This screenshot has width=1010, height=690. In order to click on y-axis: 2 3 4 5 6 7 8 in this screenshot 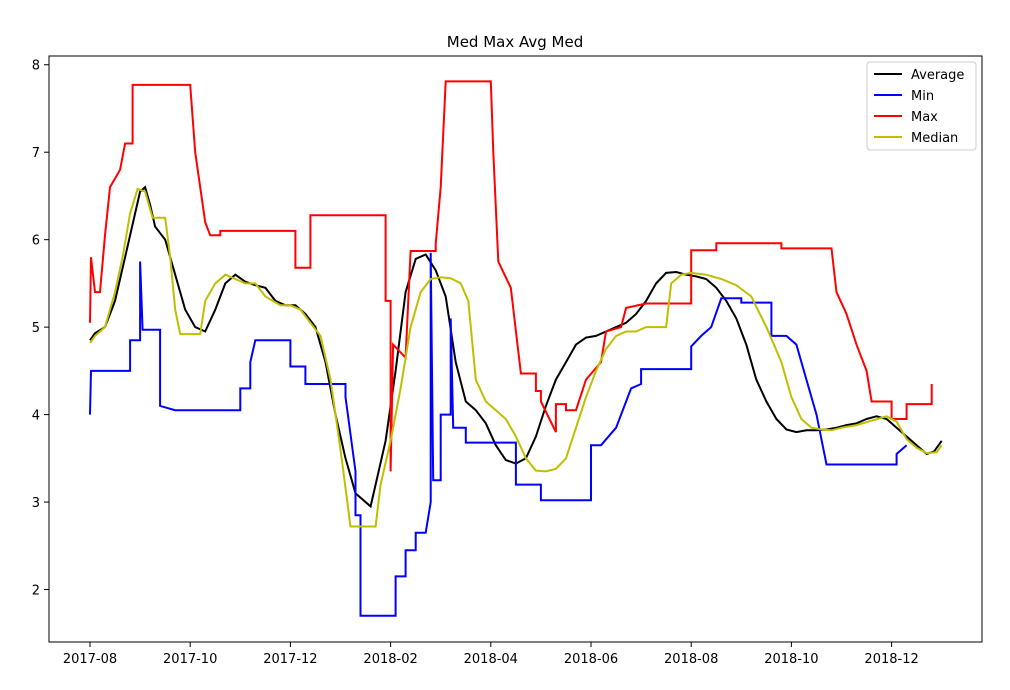, I will do `click(40, 329)`.